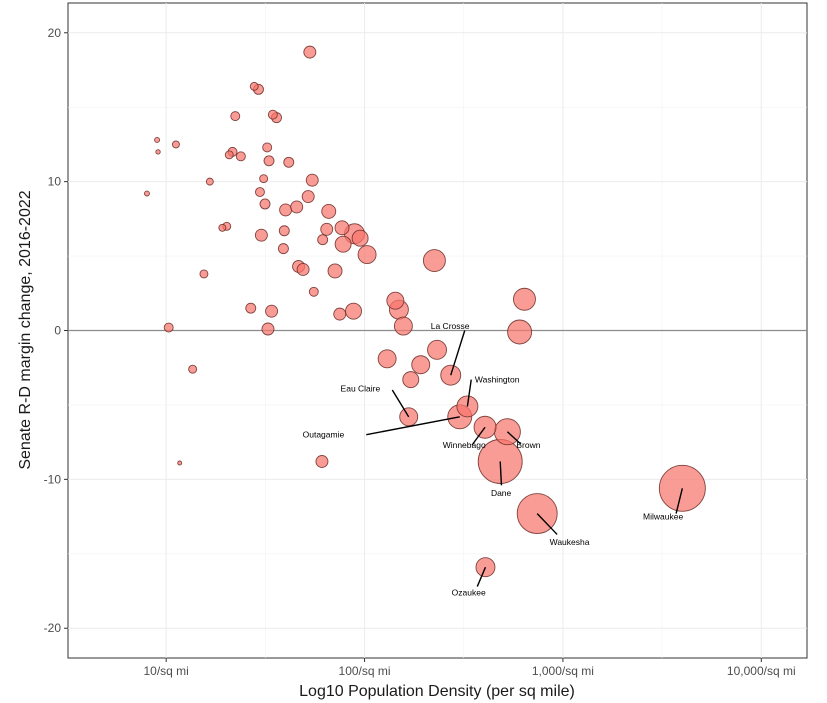 The width and height of the screenshot is (827, 703). What do you see at coordinates (165, 671) in the screenshot?
I see `x-tick-label: 10/sq mi` at bounding box center [165, 671].